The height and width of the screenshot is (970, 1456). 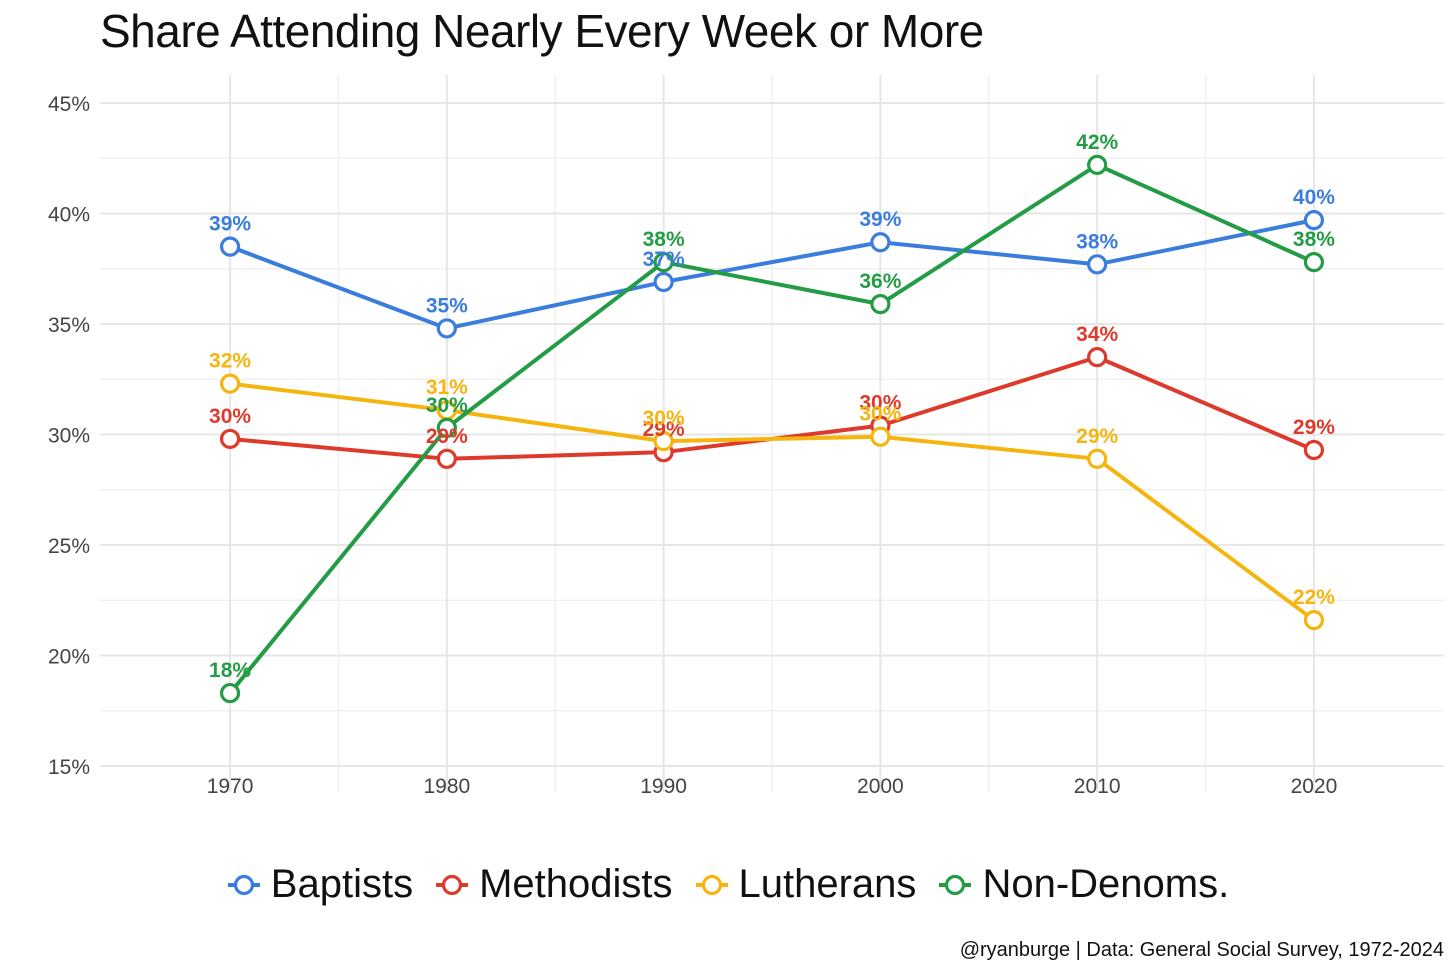 What do you see at coordinates (772, 274) in the screenshot?
I see `baptists-line` at bounding box center [772, 274].